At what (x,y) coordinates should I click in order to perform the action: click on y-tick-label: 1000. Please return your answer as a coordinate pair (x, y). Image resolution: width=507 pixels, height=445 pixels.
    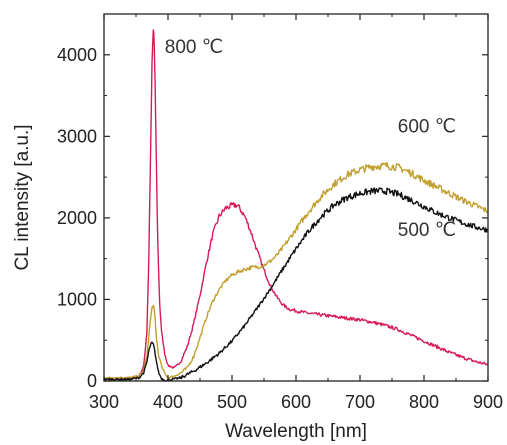
    Looking at the image, I should click on (77, 299).